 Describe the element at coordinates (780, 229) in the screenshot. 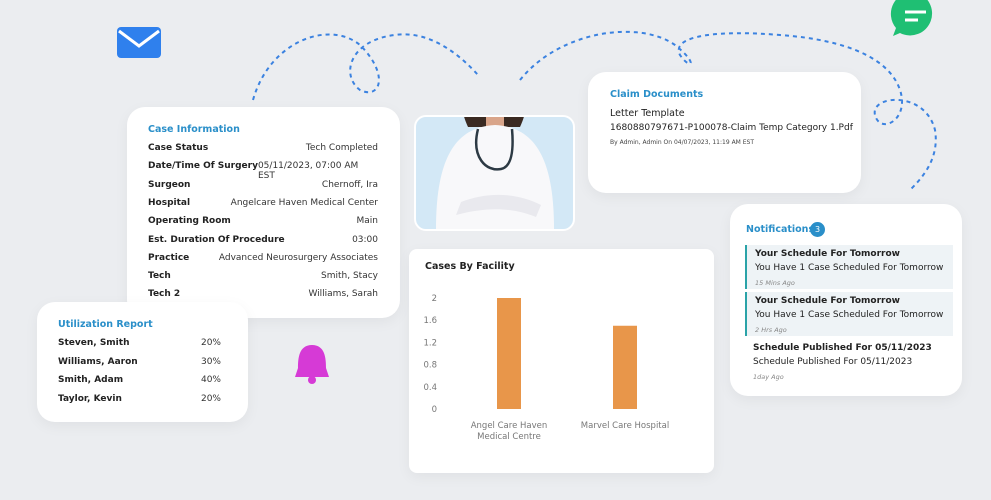

I see `card-title: Notifications` at that location.